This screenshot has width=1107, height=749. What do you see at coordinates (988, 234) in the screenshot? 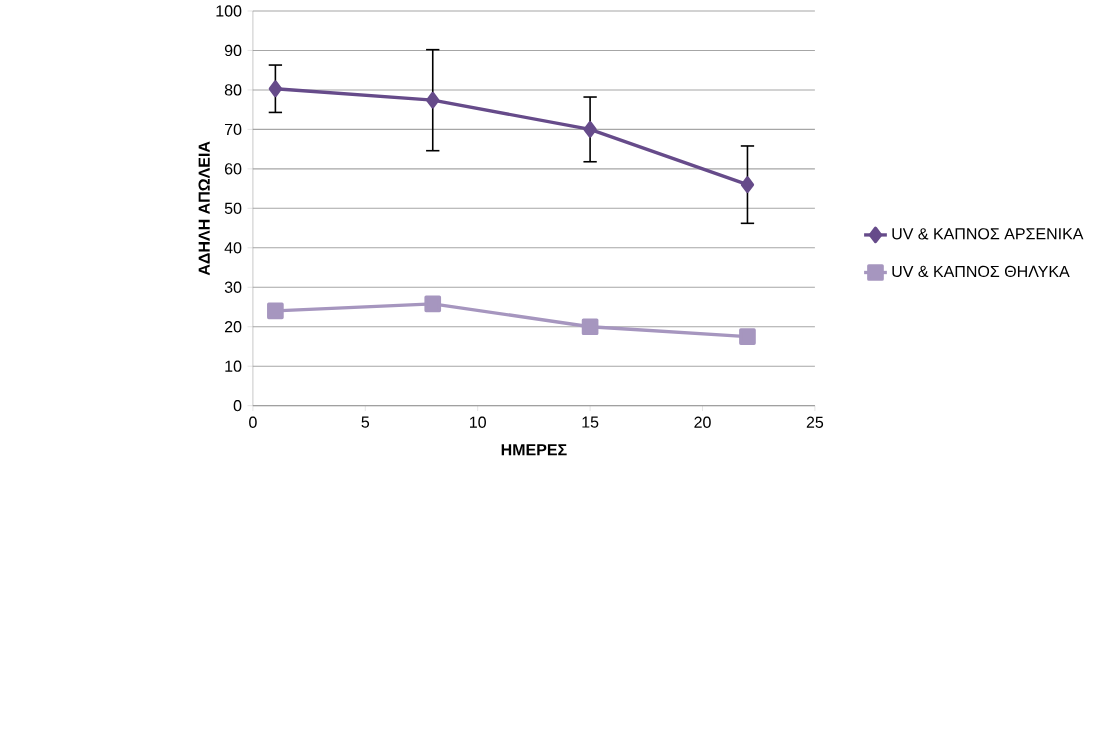
I see `legend-label: UV & ΚΑΠΝΟΣ ΑΡΣΕΝΙΚΑ` at bounding box center [988, 234].